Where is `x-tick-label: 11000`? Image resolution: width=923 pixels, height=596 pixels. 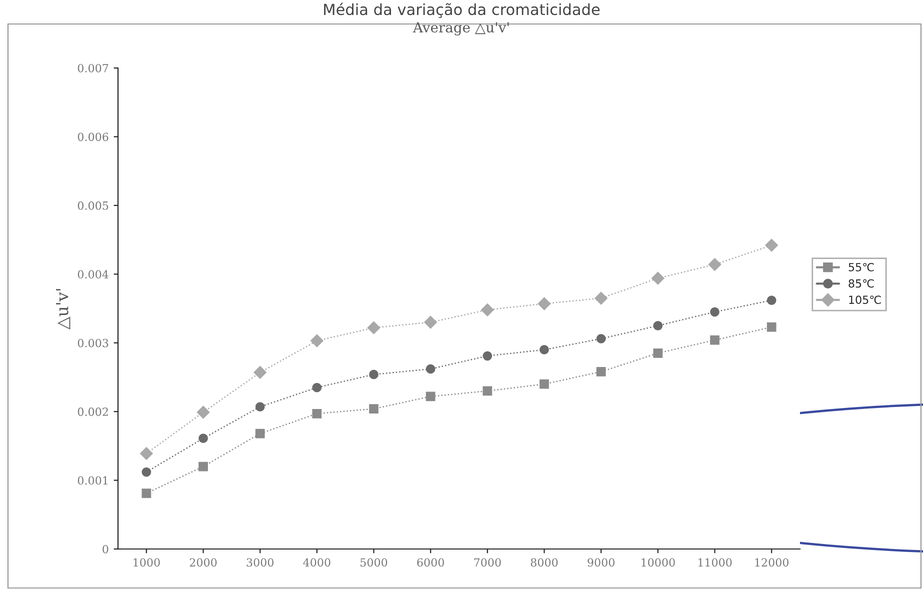 x-tick-label: 11000 is located at coordinates (715, 562).